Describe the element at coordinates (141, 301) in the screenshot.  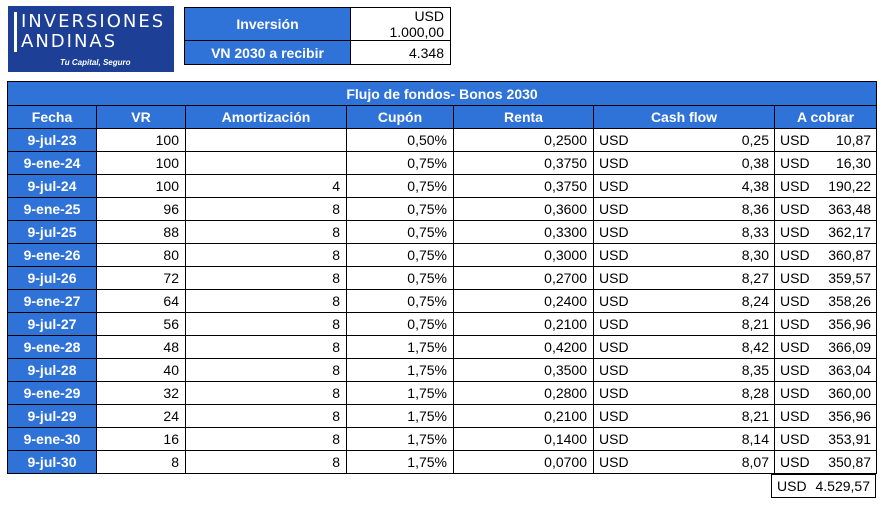
I see `vr-cell: 64` at that location.